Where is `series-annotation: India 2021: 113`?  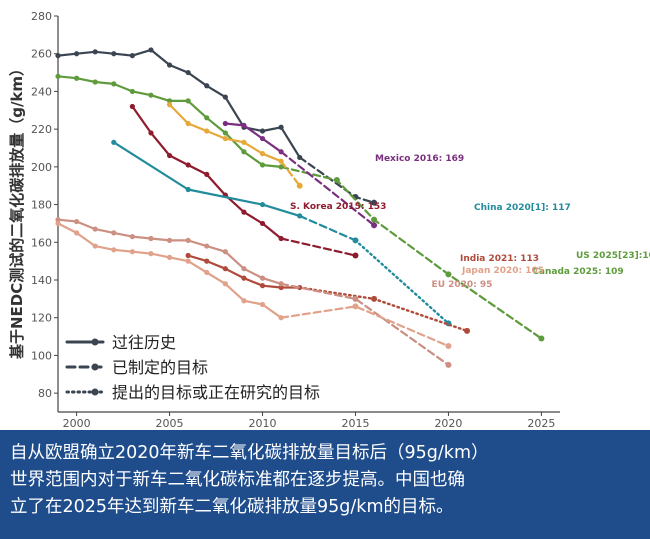 series-annotation: India 2021: 113 is located at coordinates (499, 259).